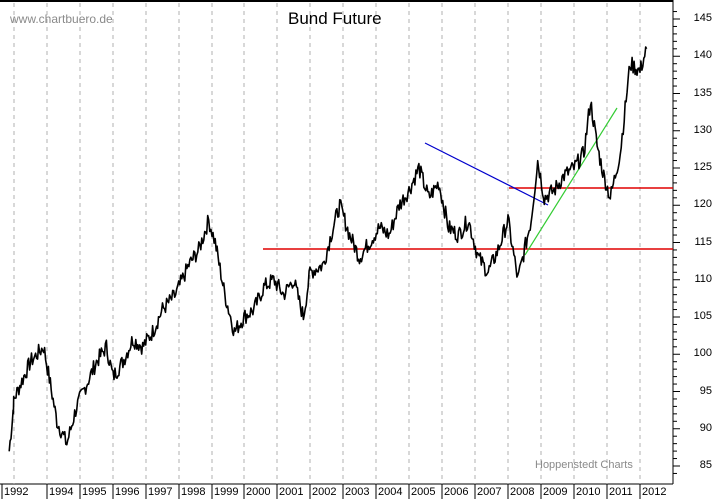 The height and width of the screenshot is (499, 717). Describe the element at coordinates (193, 492) in the screenshot. I see `x-tick-label: 1998` at that location.